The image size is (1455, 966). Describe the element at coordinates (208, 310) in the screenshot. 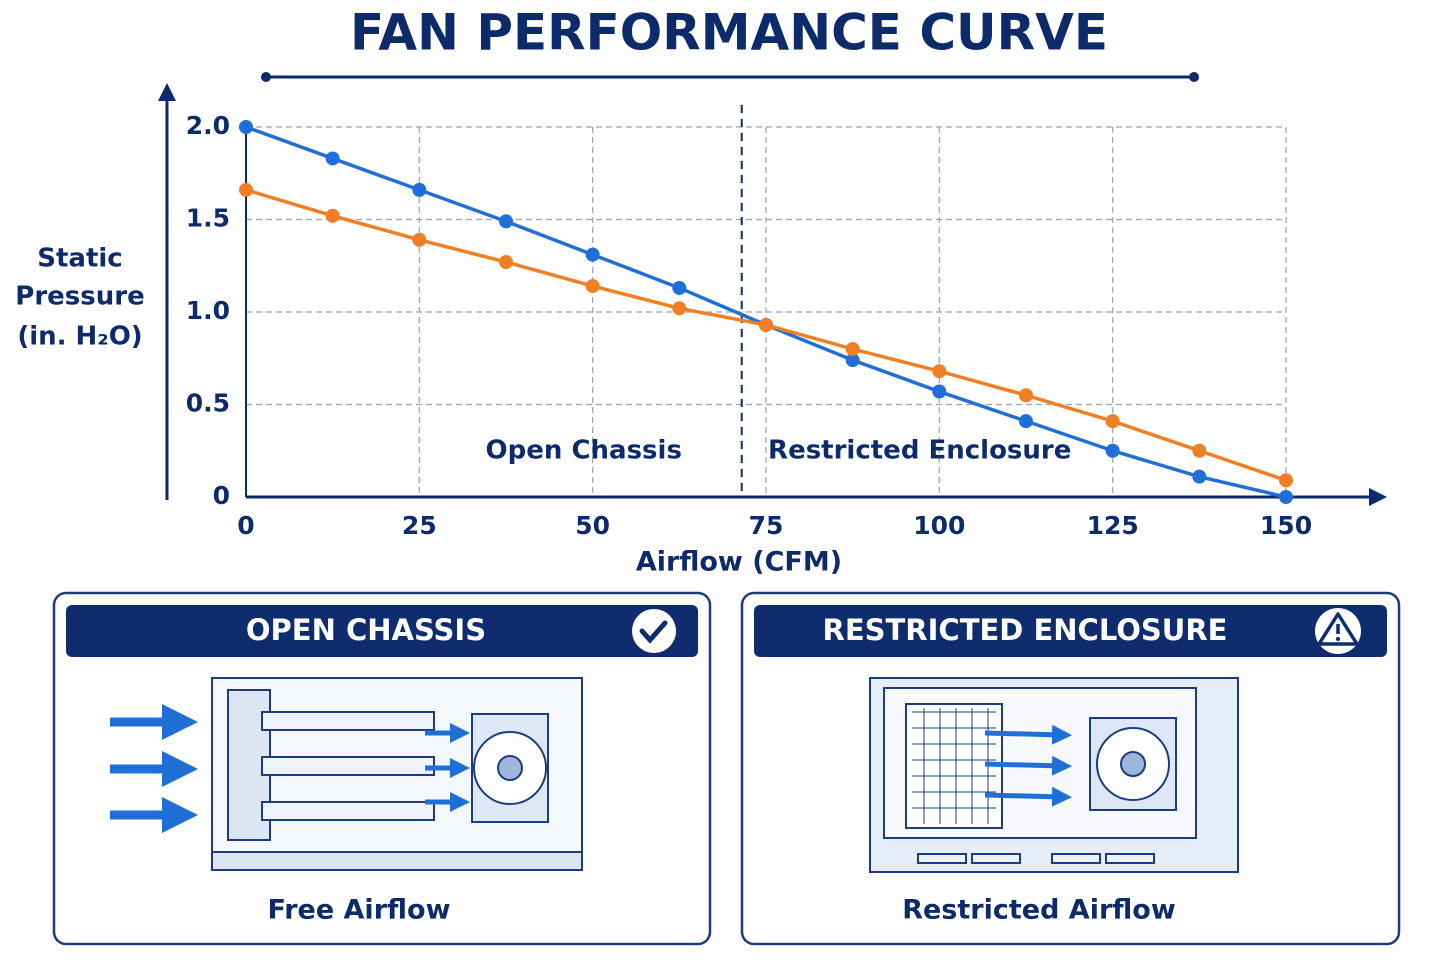

I see `y-tick-label: 1.0` at that location.